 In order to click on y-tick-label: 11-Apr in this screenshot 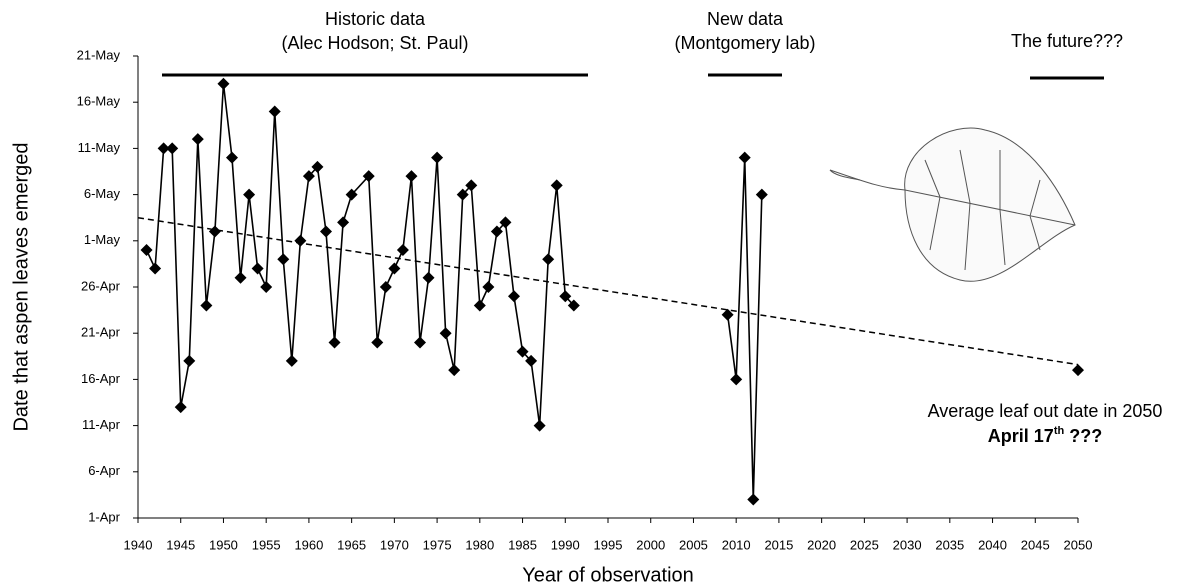, I will do `click(101, 424)`.